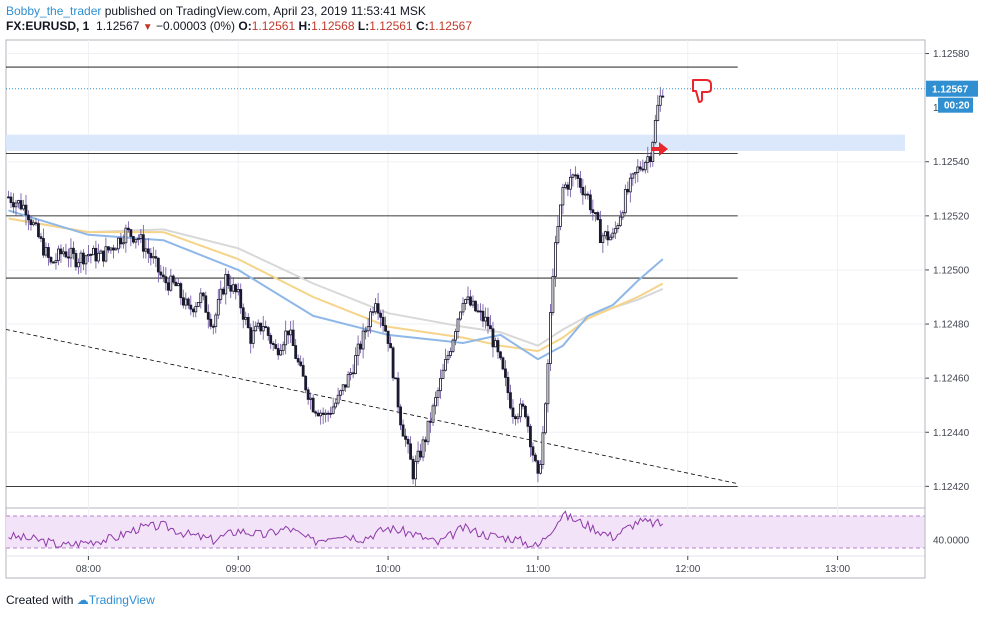  I want to click on ma-slow-line, so click(336, 282).